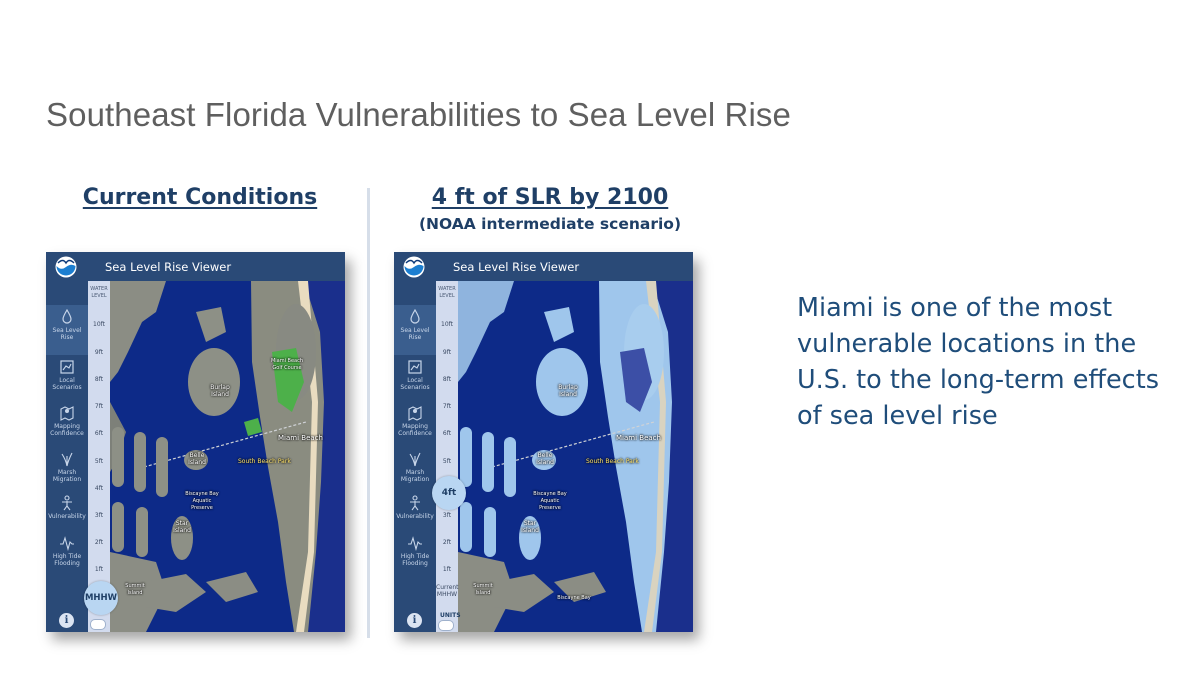 The width and height of the screenshot is (1200, 675). What do you see at coordinates (447, 591) in the screenshot?
I see `current-mhhw-label: Current MHHW` at bounding box center [447, 591].